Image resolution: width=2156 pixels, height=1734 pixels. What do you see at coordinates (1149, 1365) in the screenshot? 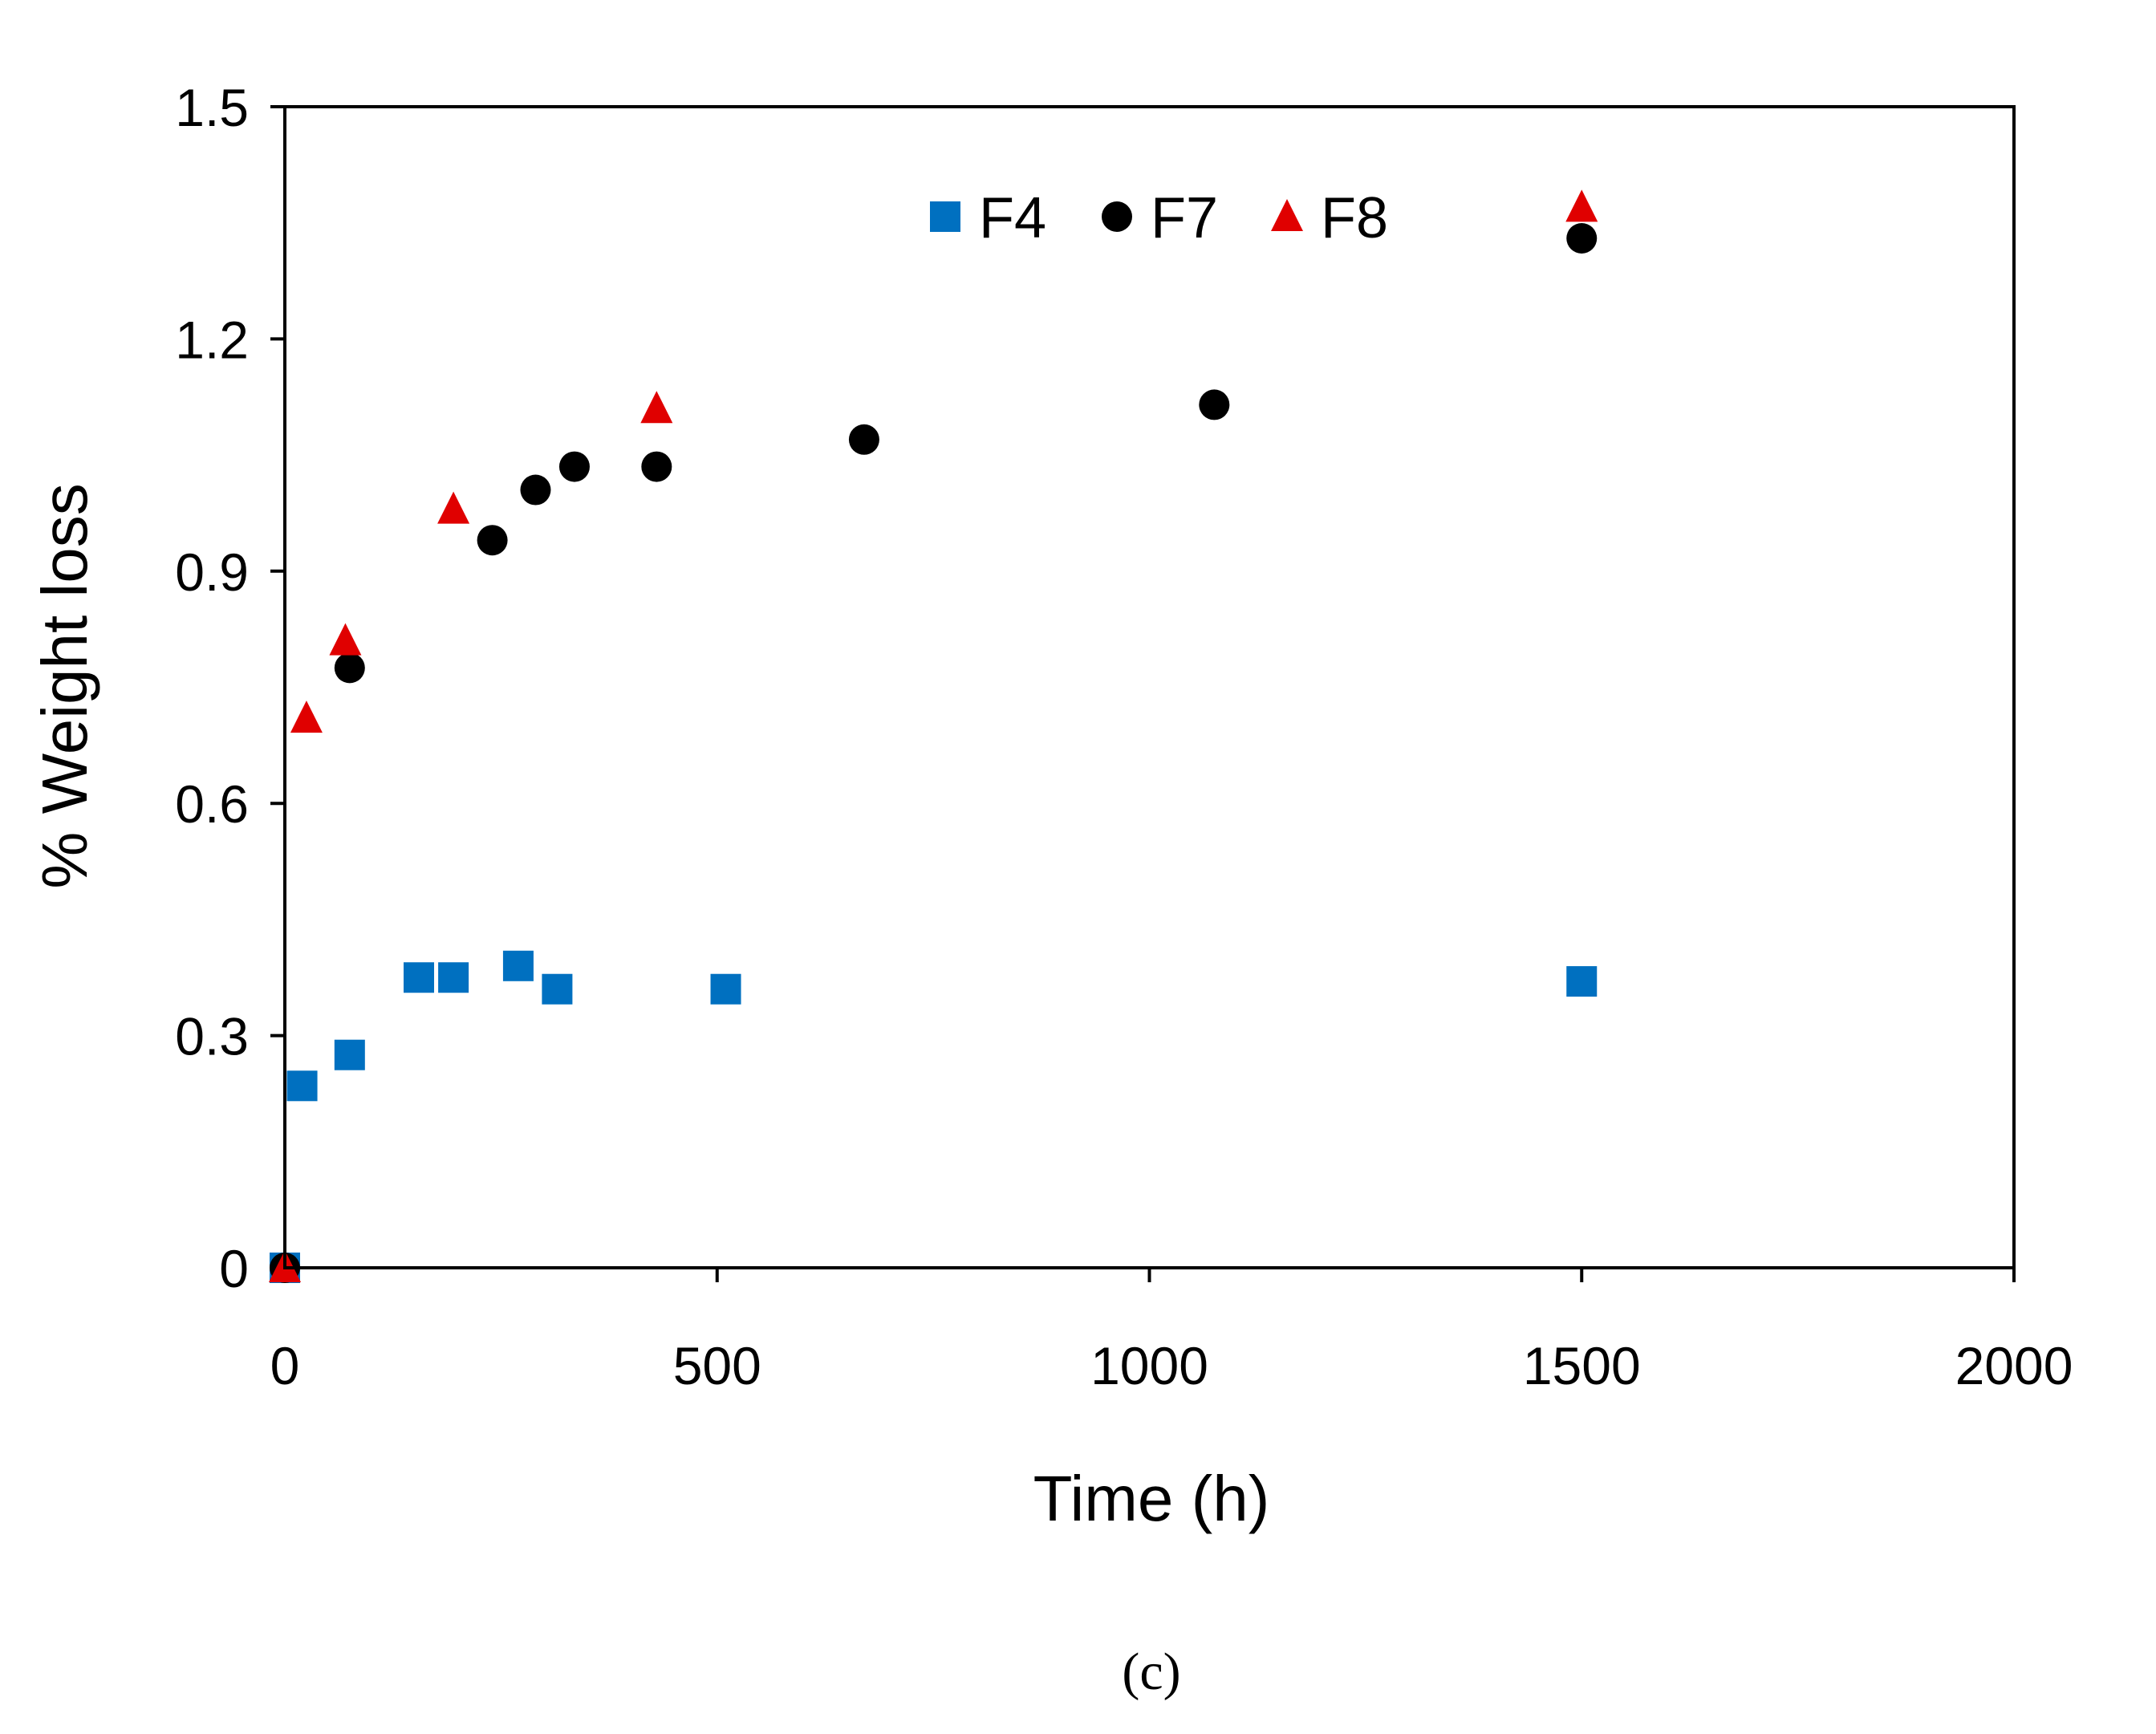
I see `x-tick-label: 1000` at bounding box center [1149, 1365].